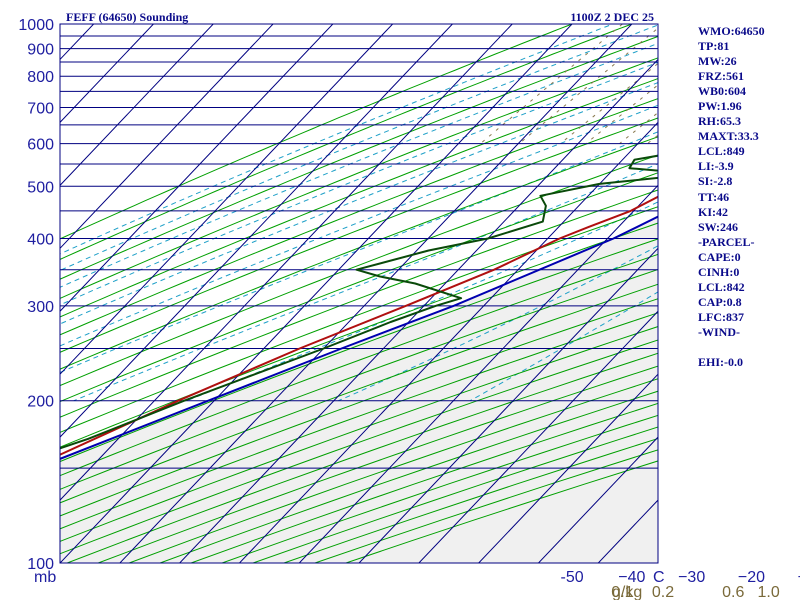 Image resolution: width=800 pixels, height=600 pixels. I want to click on temperature-unit-label: C, so click(659, 577).